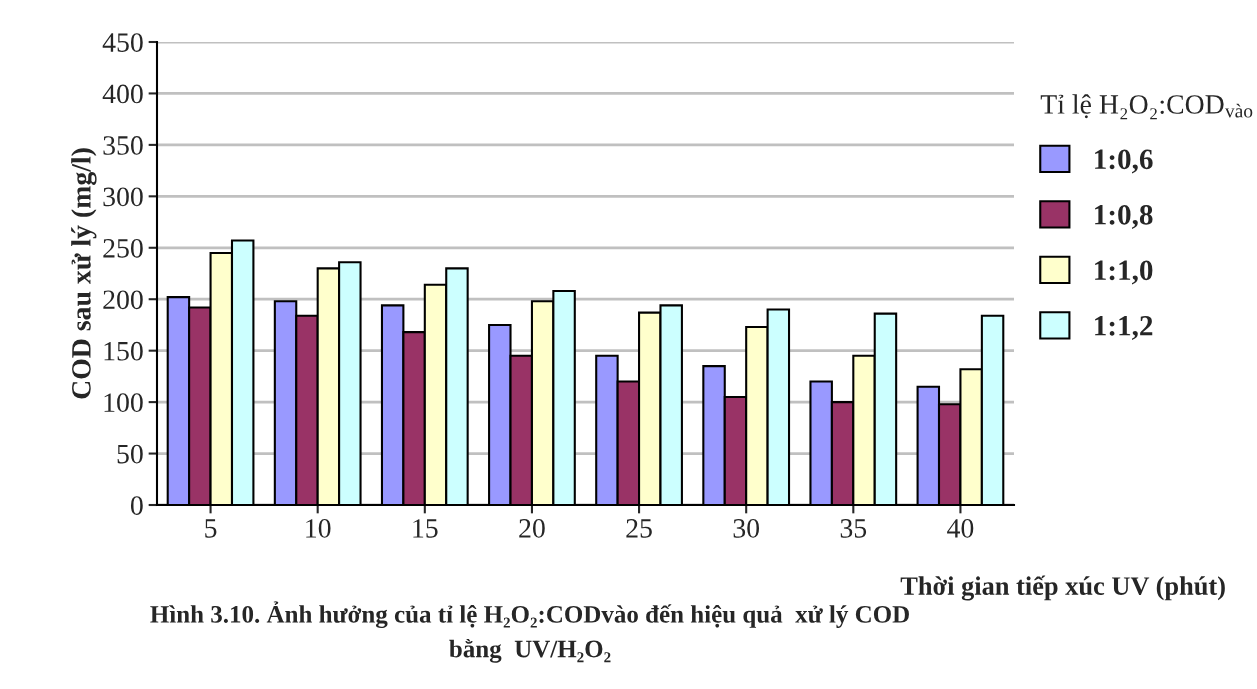 This screenshot has height=689, width=1257. Describe the element at coordinates (123, 300) in the screenshot. I see `y-tick-label: 200` at that location.